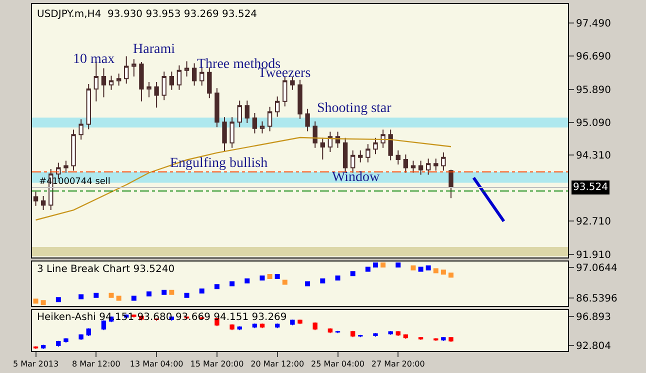  What do you see at coordinates (337, 364) in the screenshot?
I see `x-tick-label: 25 Mar 04:00` at bounding box center [337, 364].